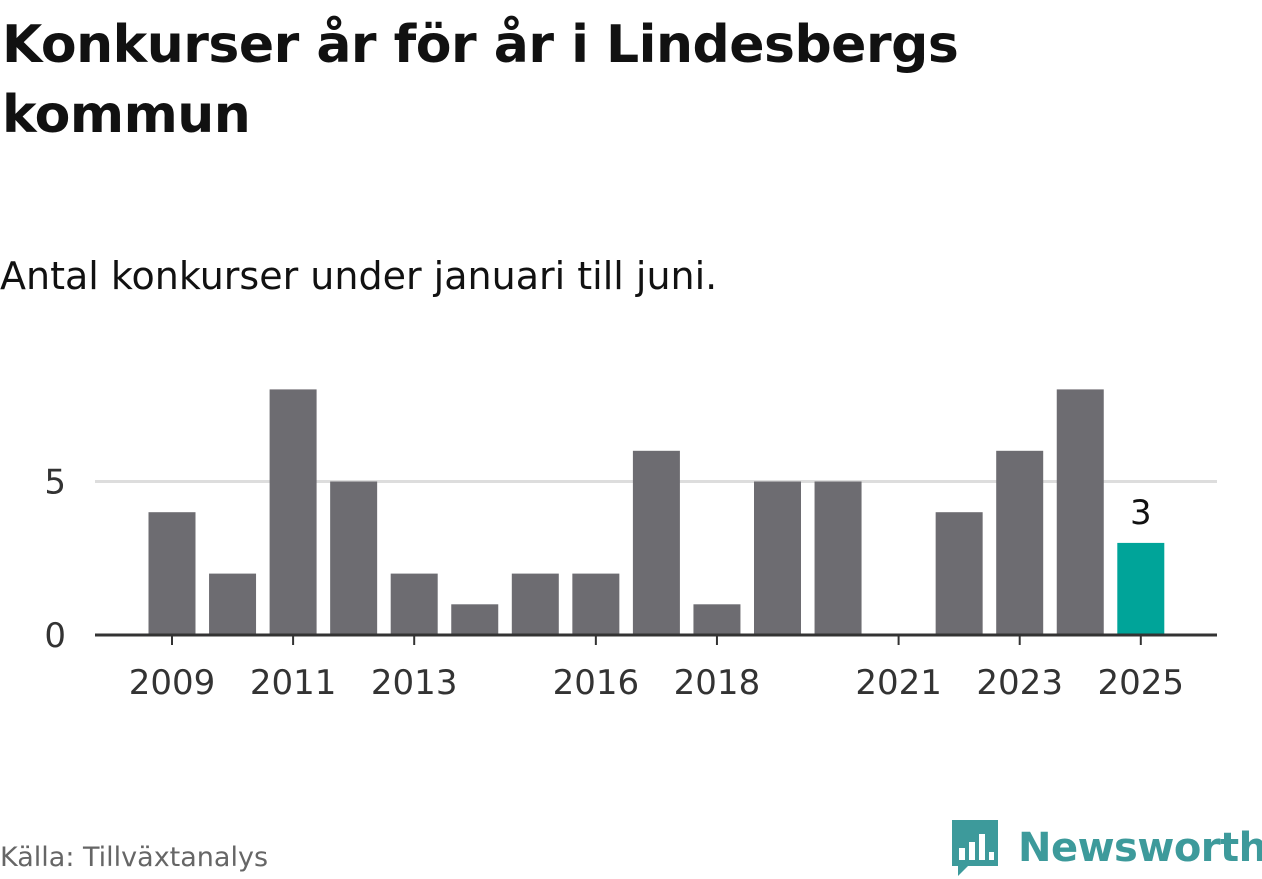 This screenshot has height=879, width=1262. Describe the element at coordinates (717, 683) in the screenshot. I see `x-tick-label: 2018` at that location.